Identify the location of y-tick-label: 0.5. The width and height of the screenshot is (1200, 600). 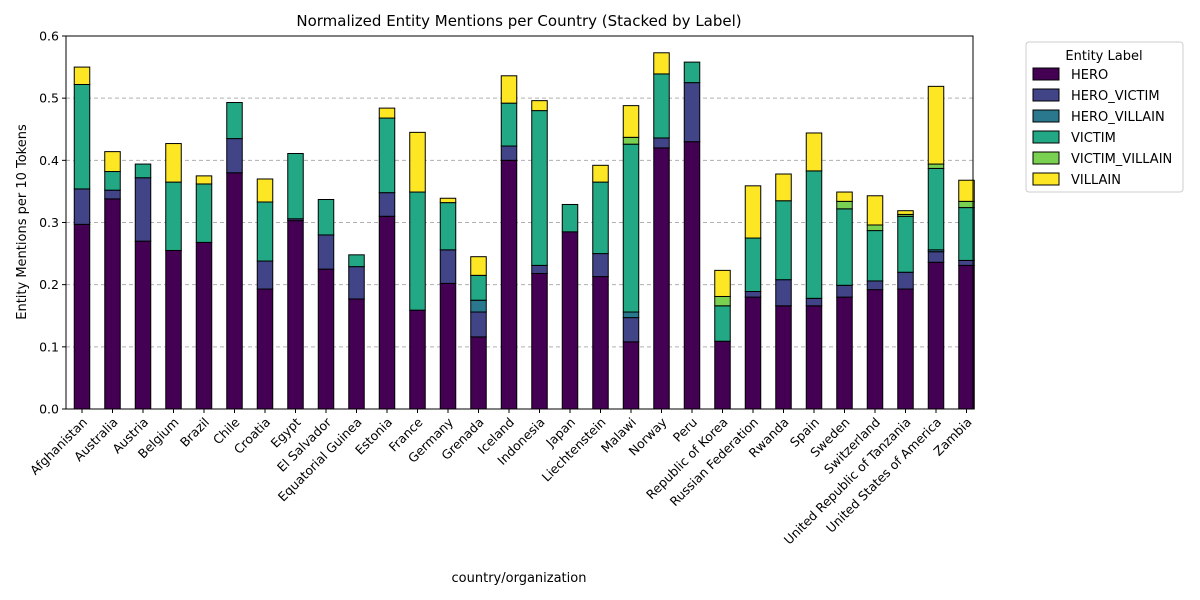
(49, 98).